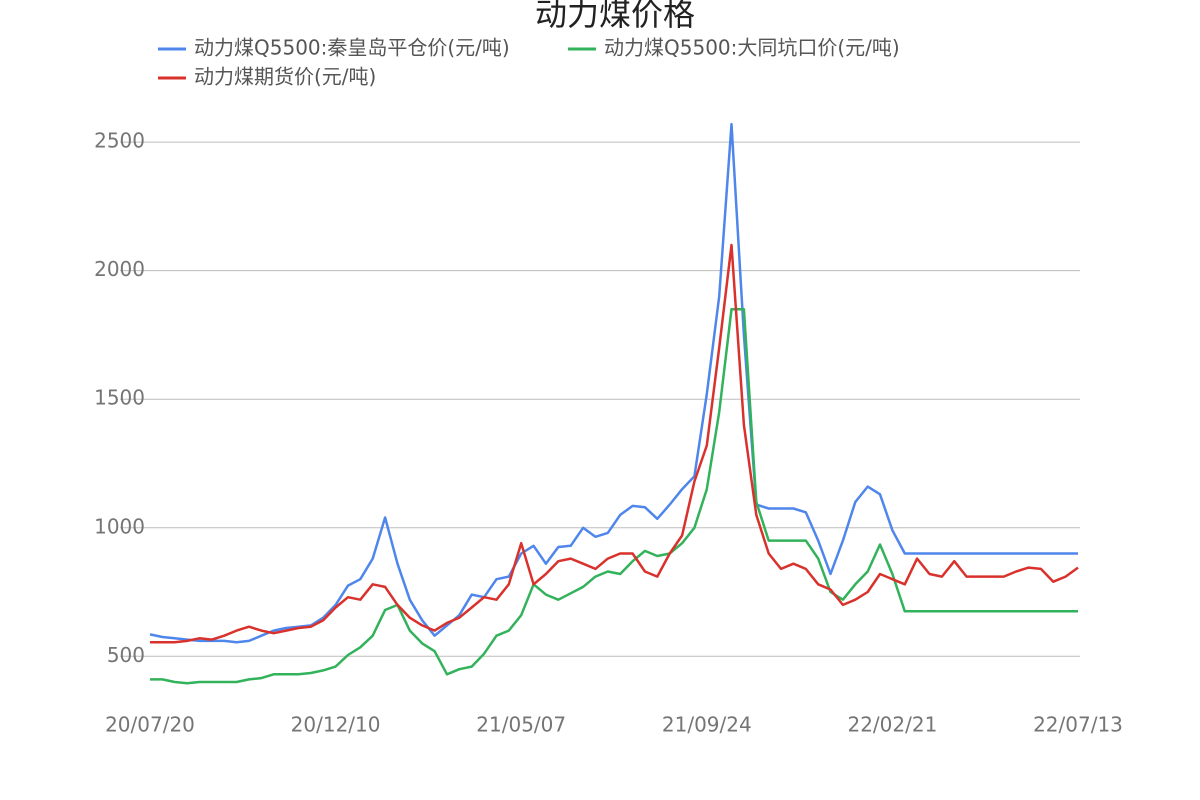 The image size is (1200, 800). Describe the element at coordinates (615, 16) in the screenshot. I see `chart-title: 动力煤价格` at that location.